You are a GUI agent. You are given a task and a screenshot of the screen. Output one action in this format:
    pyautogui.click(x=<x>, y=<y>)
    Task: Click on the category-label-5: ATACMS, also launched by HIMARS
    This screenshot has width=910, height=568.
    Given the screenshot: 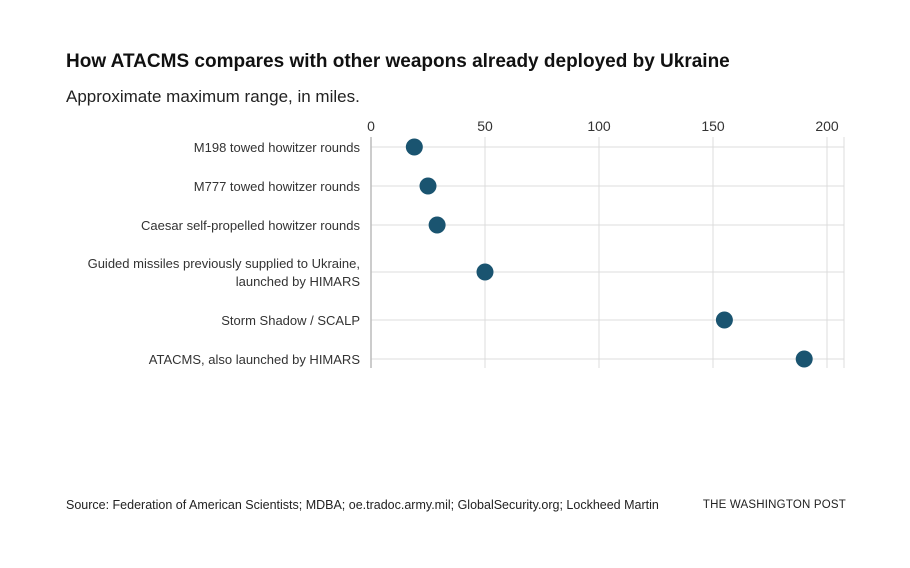 What is the action you would take?
    pyautogui.click(x=255, y=359)
    